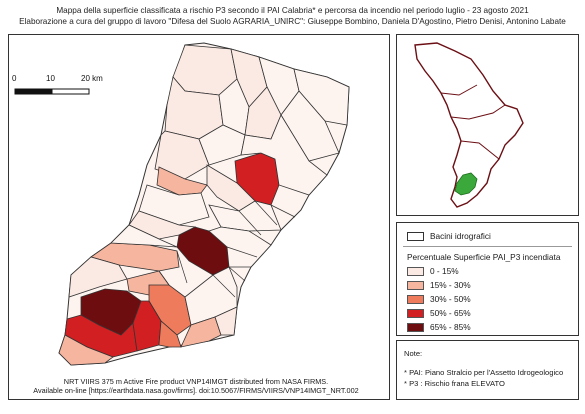  What do you see at coordinates (487, 246) in the screenshot?
I see `legend-divider` at bounding box center [487, 246].